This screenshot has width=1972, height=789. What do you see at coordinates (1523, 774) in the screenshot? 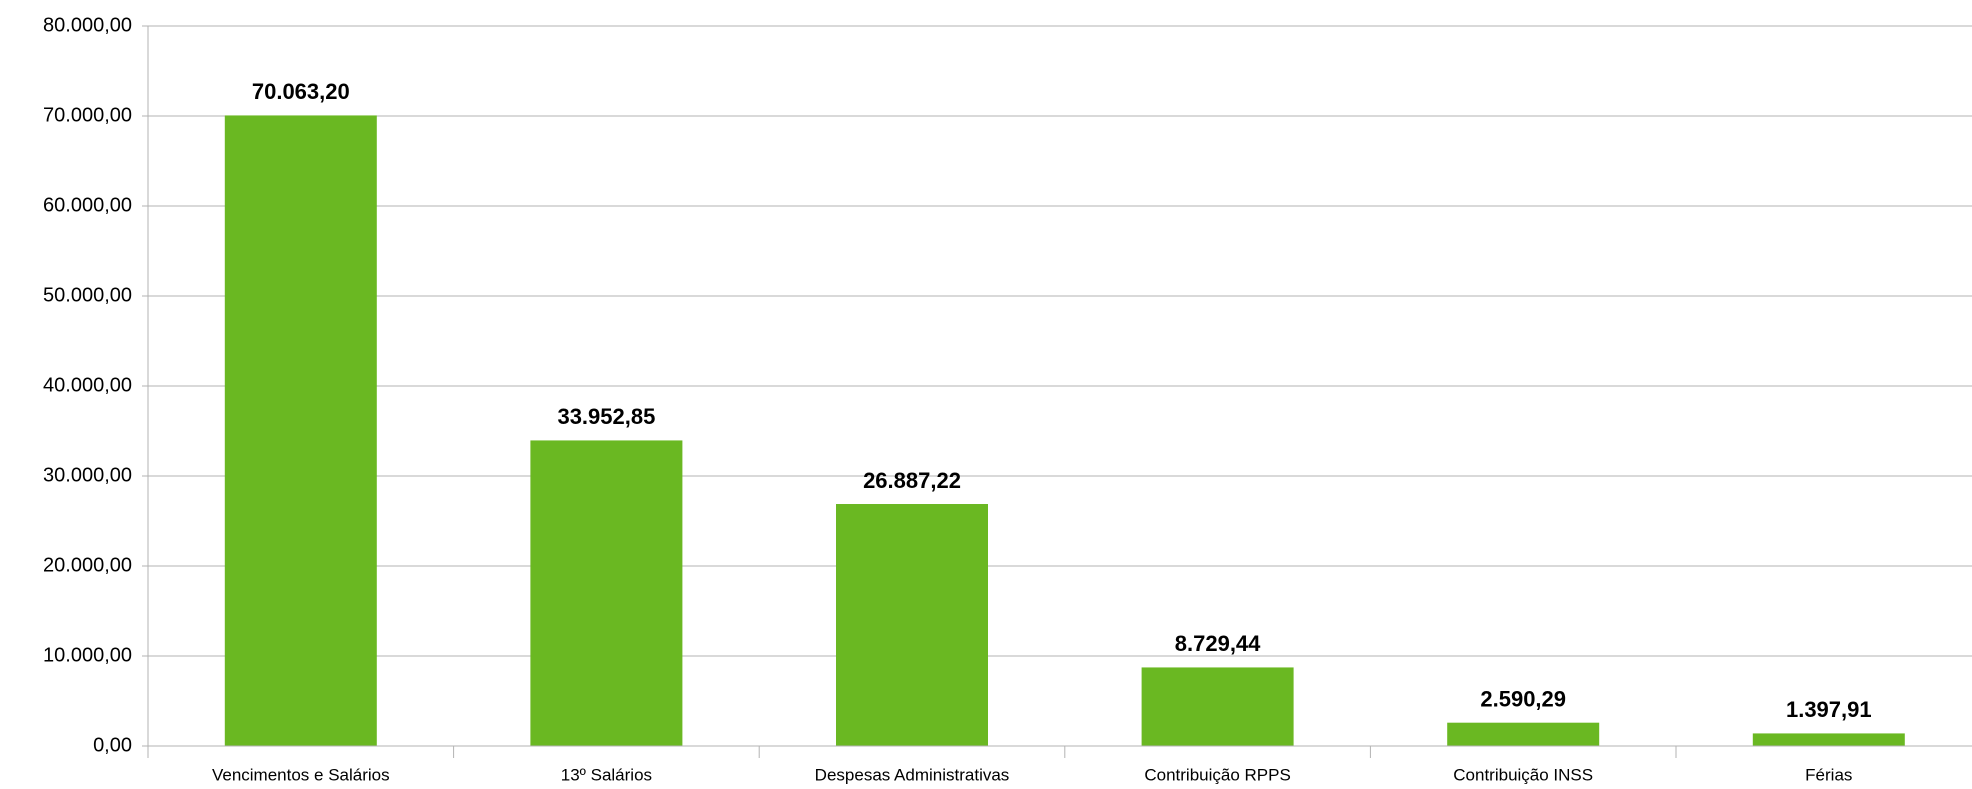
I see `x-tick-label: Contribuição INSS` at bounding box center [1523, 774].